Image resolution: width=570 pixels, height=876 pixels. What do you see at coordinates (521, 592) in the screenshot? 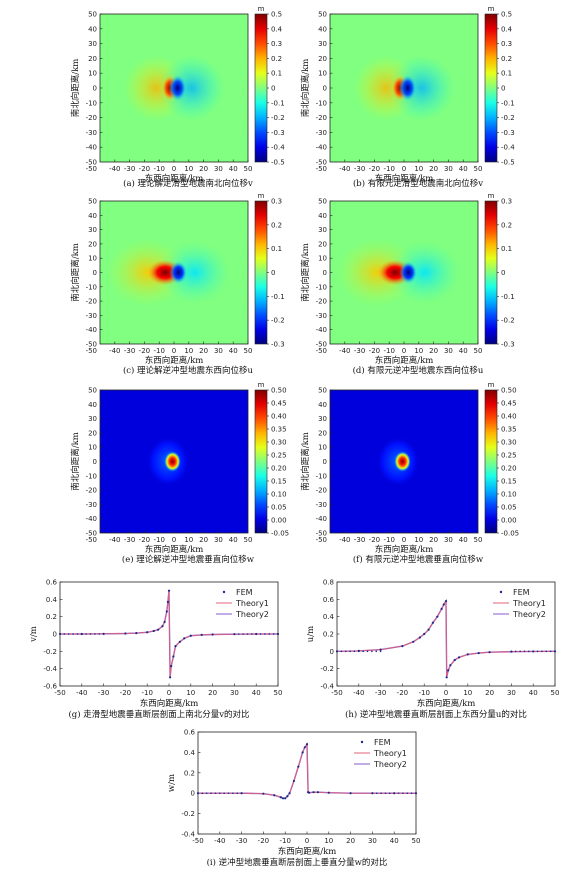
I see `legend-fem-label: FEM` at bounding box center [521, 592].